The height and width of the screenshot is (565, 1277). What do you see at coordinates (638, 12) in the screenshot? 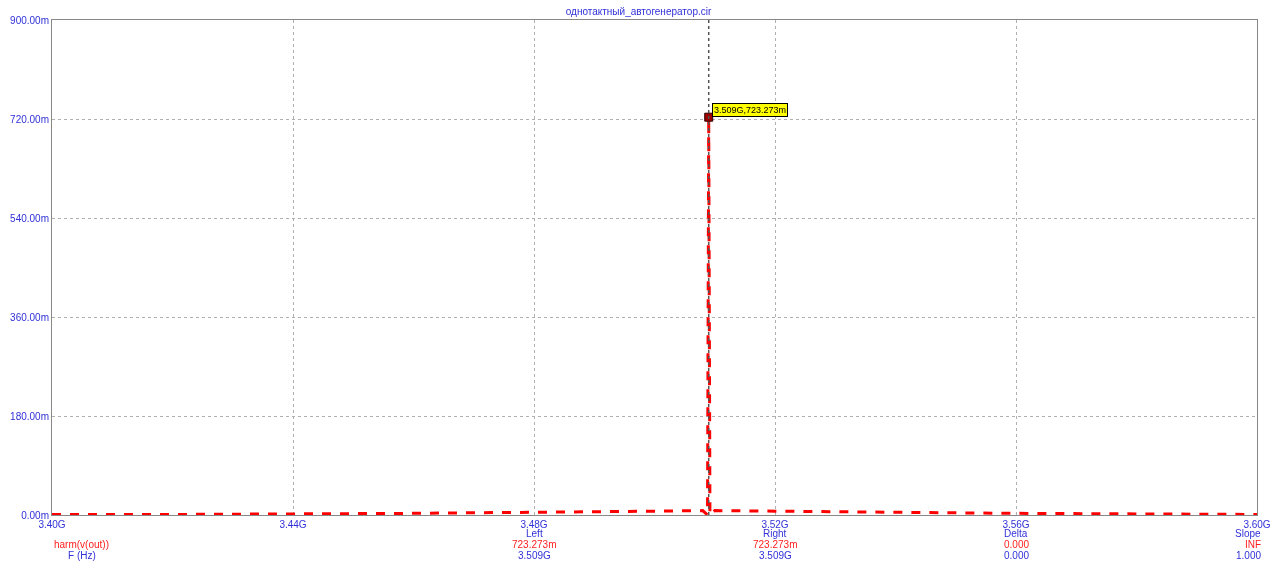
I see `chart-title: однотактный_автогенератор.cir` at bounding box center [638, 12].